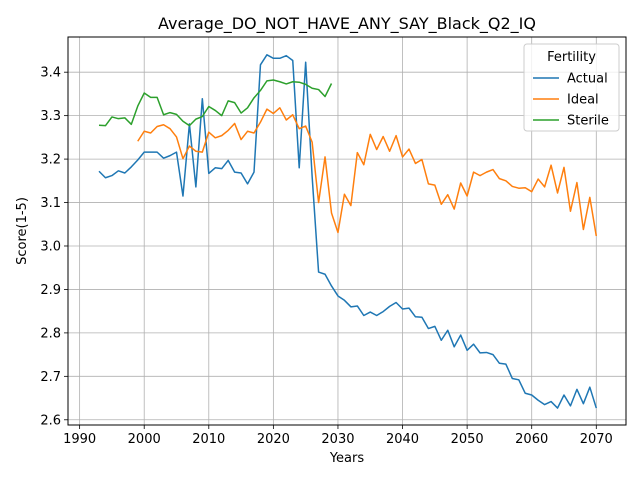 The height and width of the screenshot is (480, 640). What do you see at coordinates (402, 439) in the screenshot?
I see `x-tick-label: 2040` at bounding box center [402, 439].